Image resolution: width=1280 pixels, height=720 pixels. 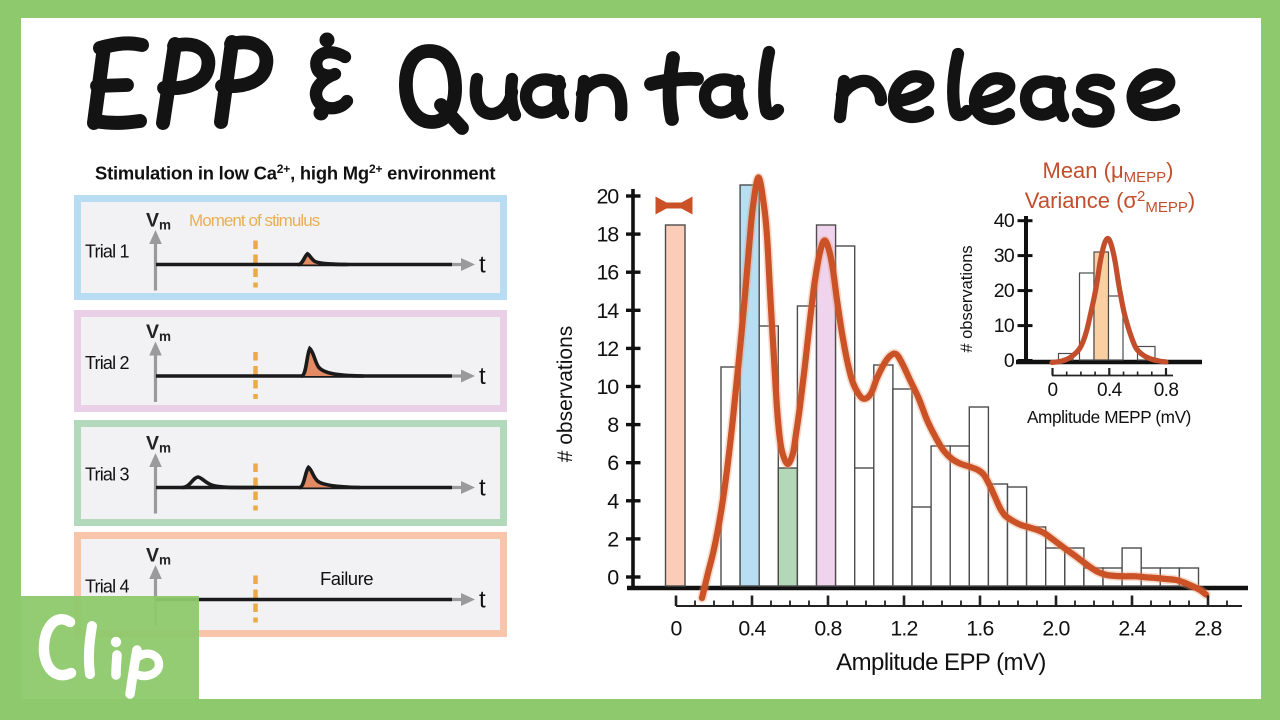 I want to click on svg-text: 2.4, so click(x=1132, y=629).